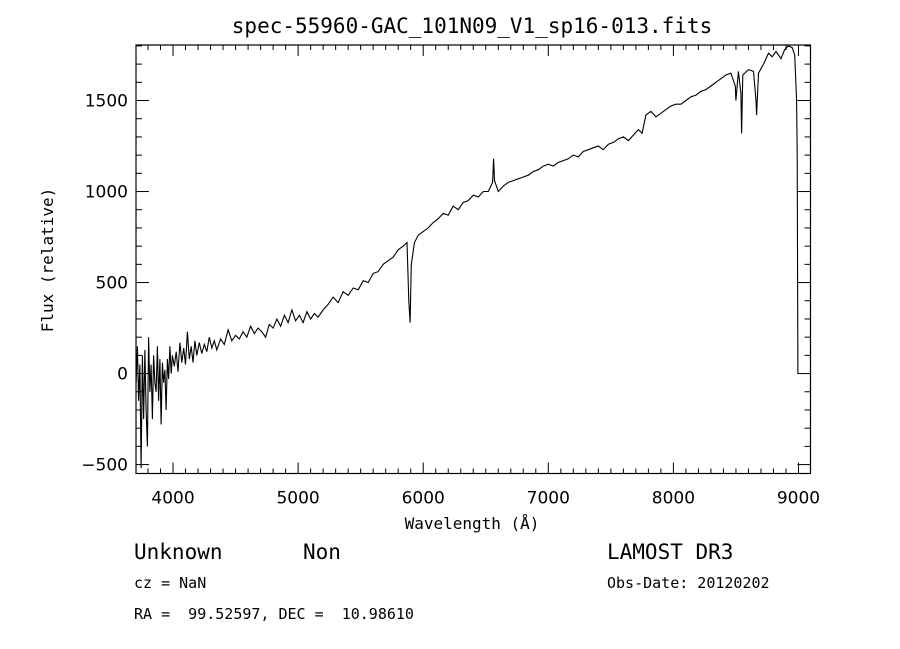  I want to click on obs-date: Obs-Date: 20120202, so click(688, 583).